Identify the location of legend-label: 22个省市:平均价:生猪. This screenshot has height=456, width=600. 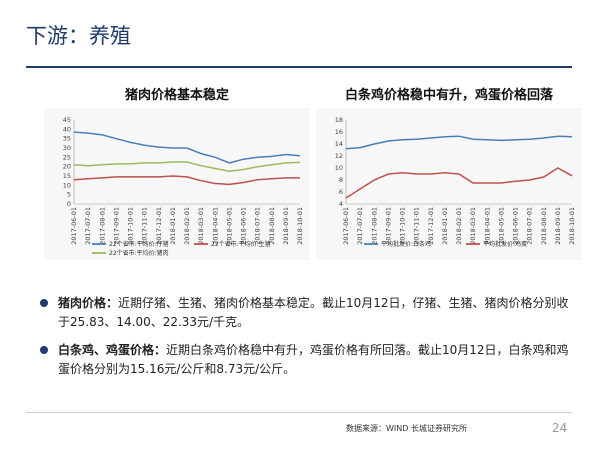
(241, 244).